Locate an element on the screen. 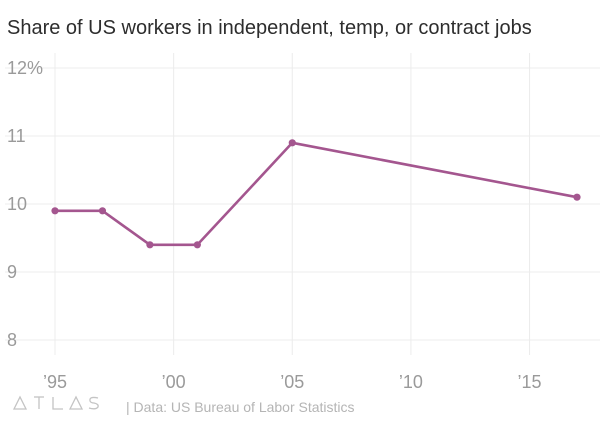  source-note: | Data: US Bureau of Labor Statistics is located at coordinates (240, 407).